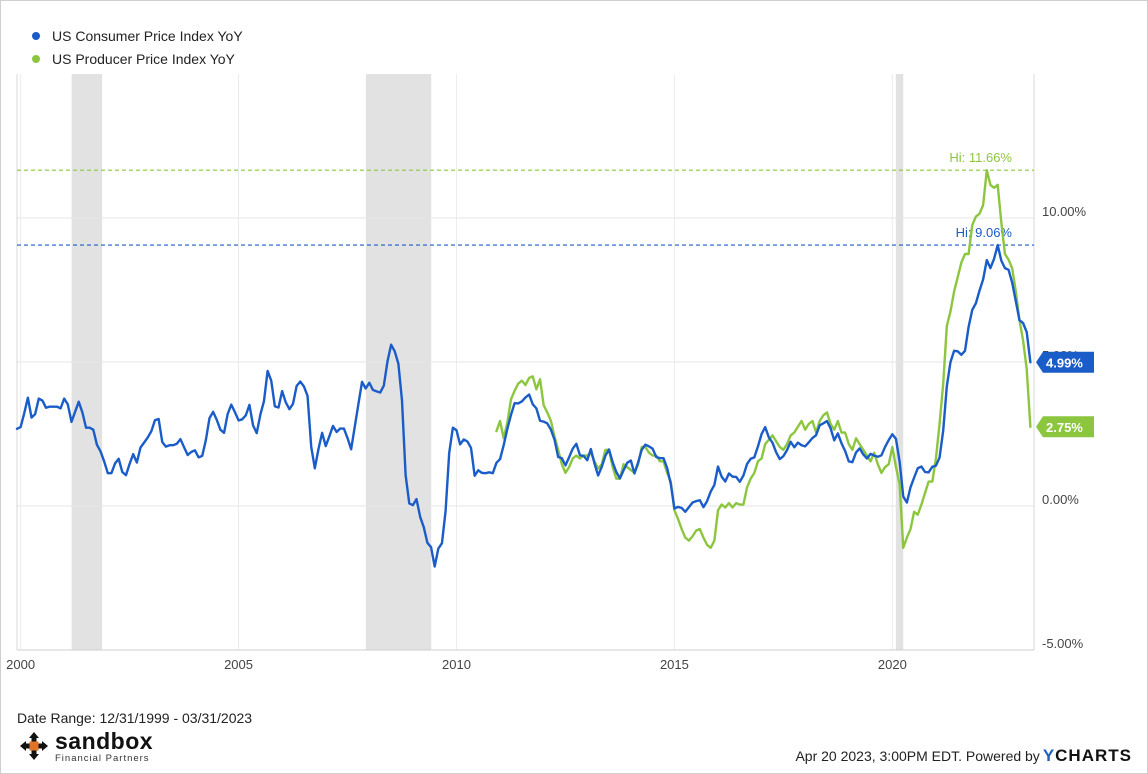  I want to click on sandbox-logo-icon, so click(34, 746).